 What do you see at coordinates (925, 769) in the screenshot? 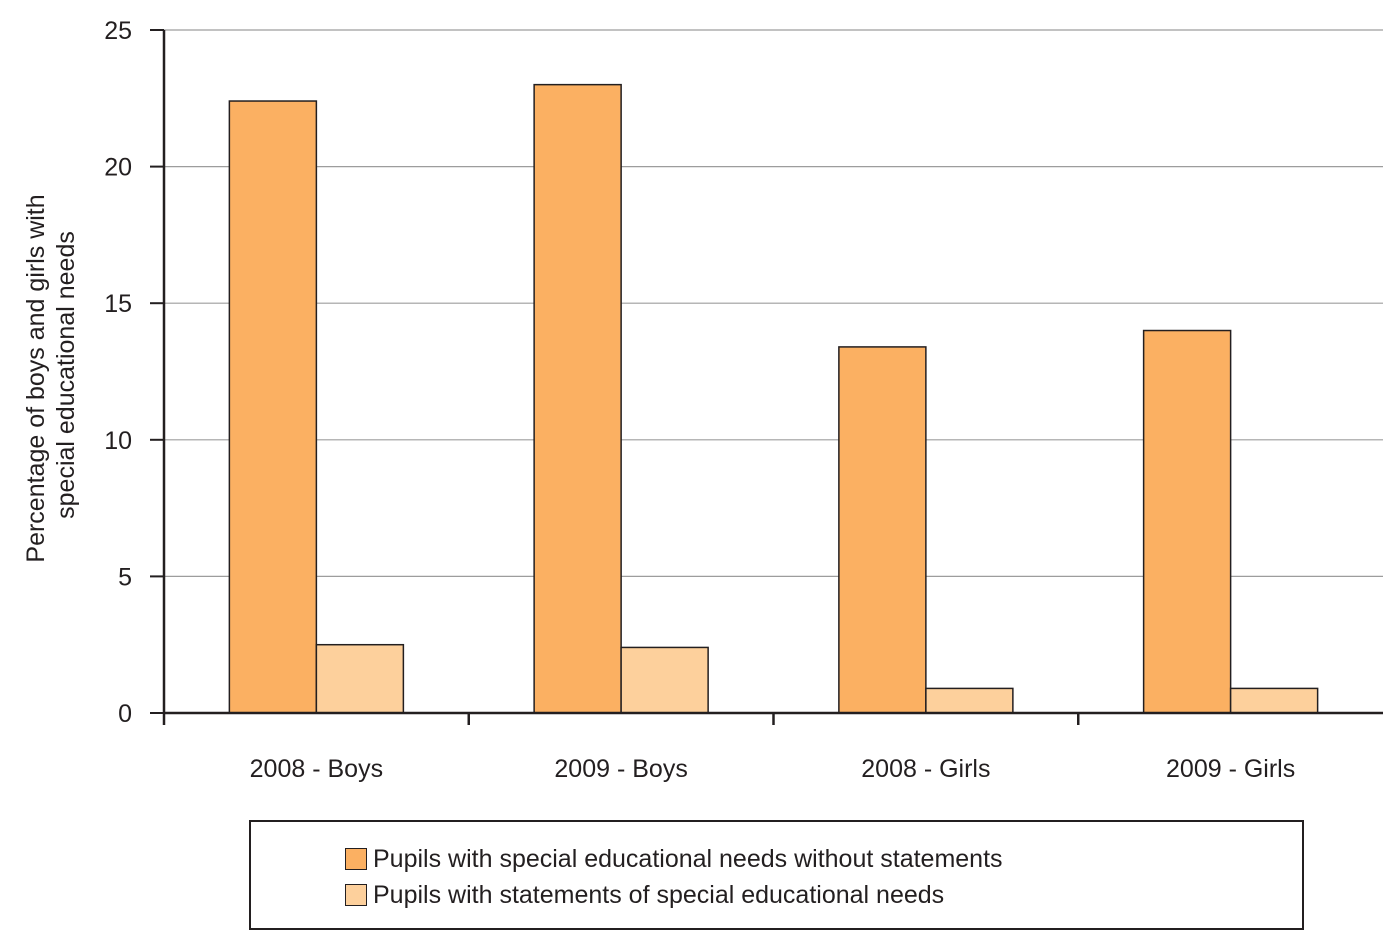
I see `x-tick-label: 2008 - Girls` at bounding box center [925, 769].